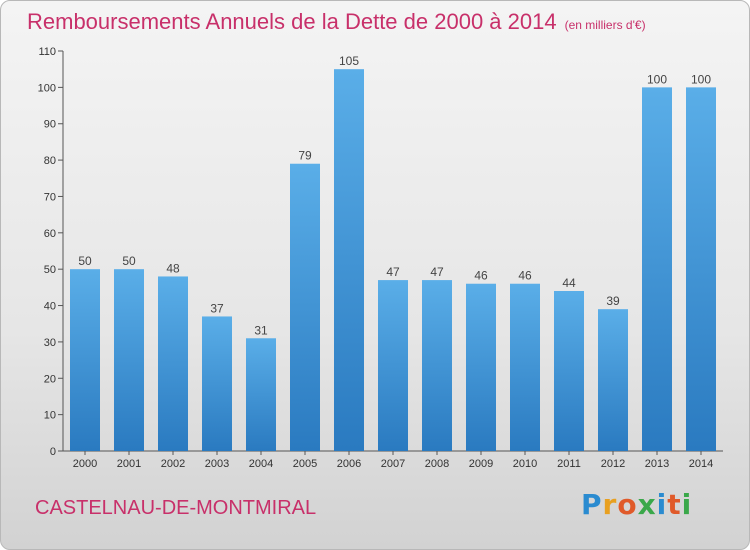  I want to click on x-tick-label-2002: 2002, so click(173, 464).